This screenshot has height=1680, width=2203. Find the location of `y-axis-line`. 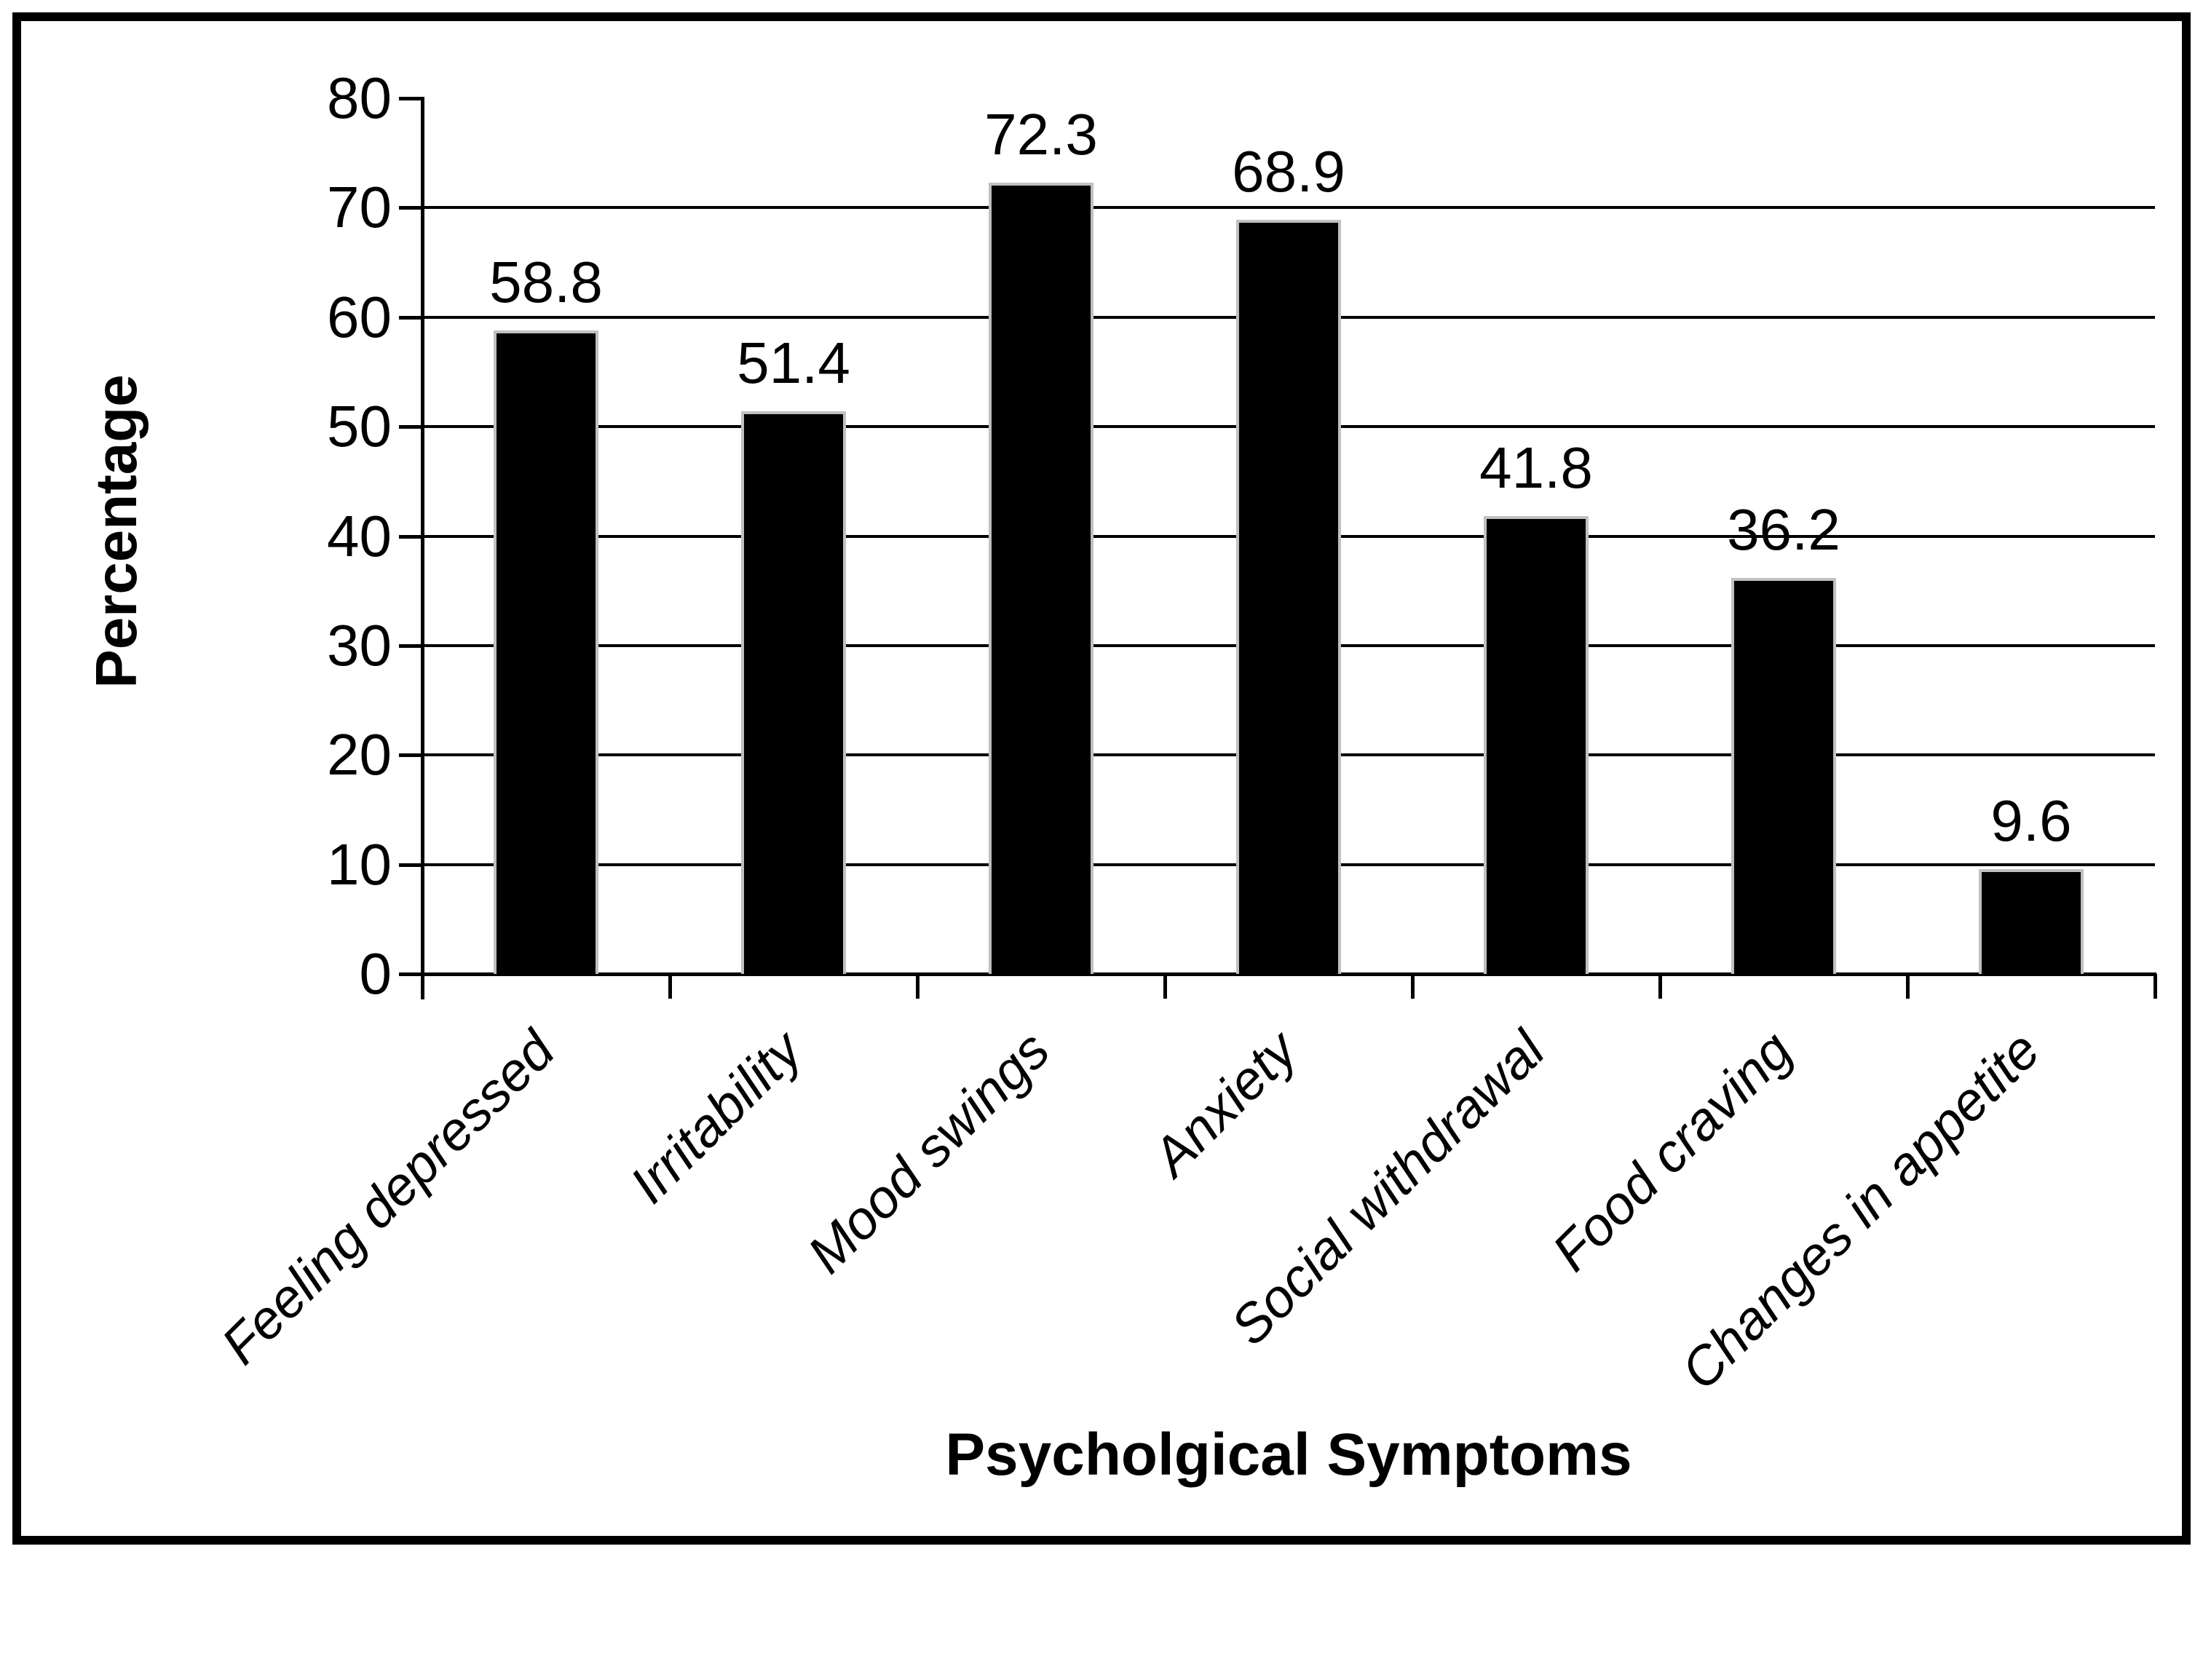

y-axis-line is located at coordinates (422, 548).